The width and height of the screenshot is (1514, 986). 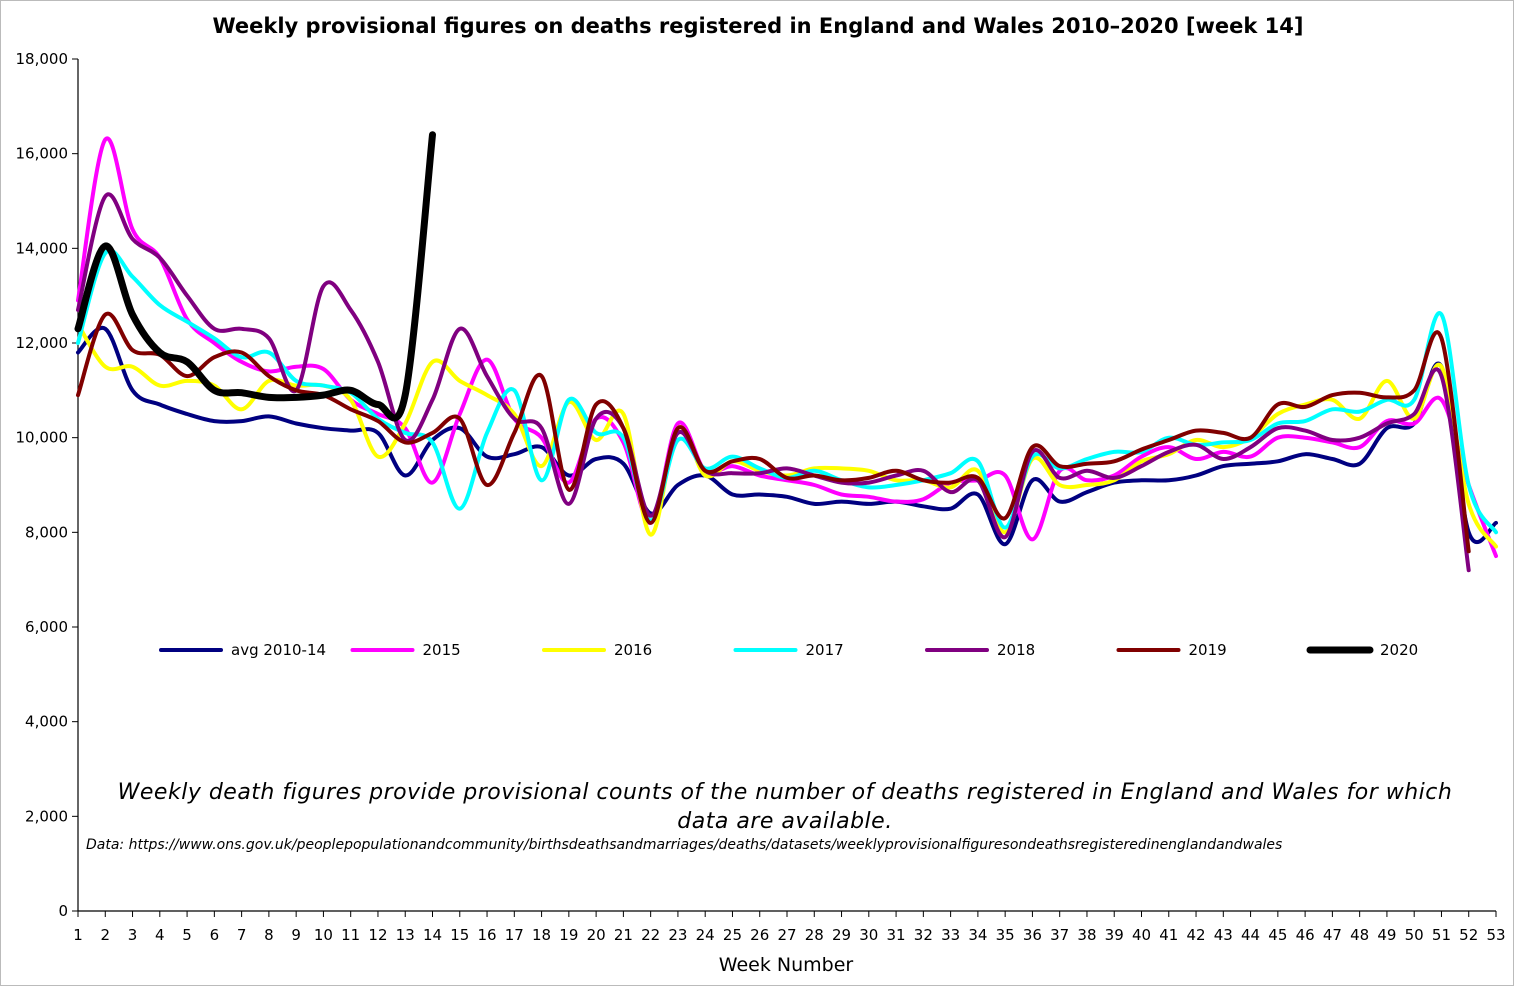 What do you see at coordinates (1250, 935) in the screenshot?
I see `x-tick-label: 44` at bounding box center [1250, 935].